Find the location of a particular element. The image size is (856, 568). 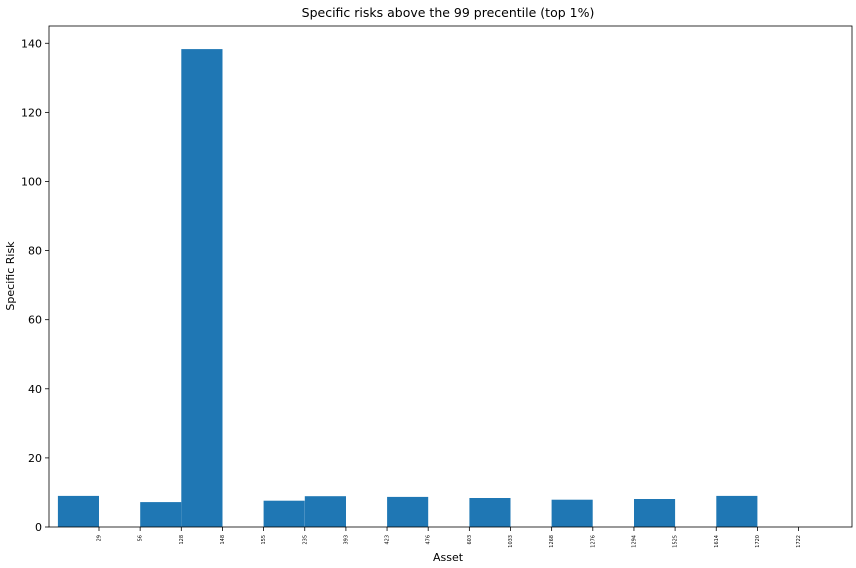

x-tick-label-56: 56 is located at coordinates (141, 538).